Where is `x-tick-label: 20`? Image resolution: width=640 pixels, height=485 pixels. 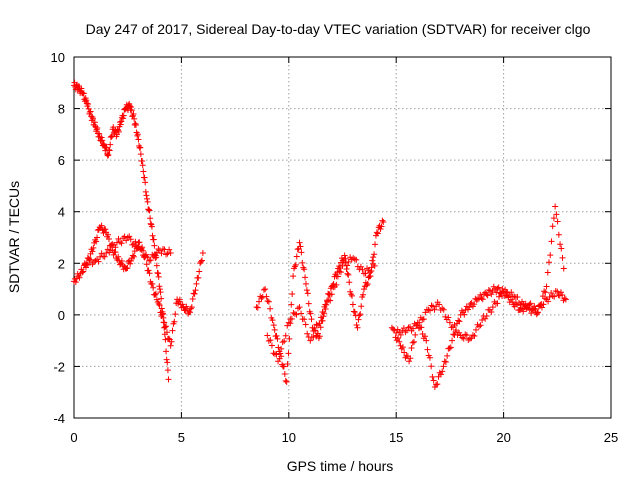 x-tick-label: 20 is located at coordinates (503, 437).